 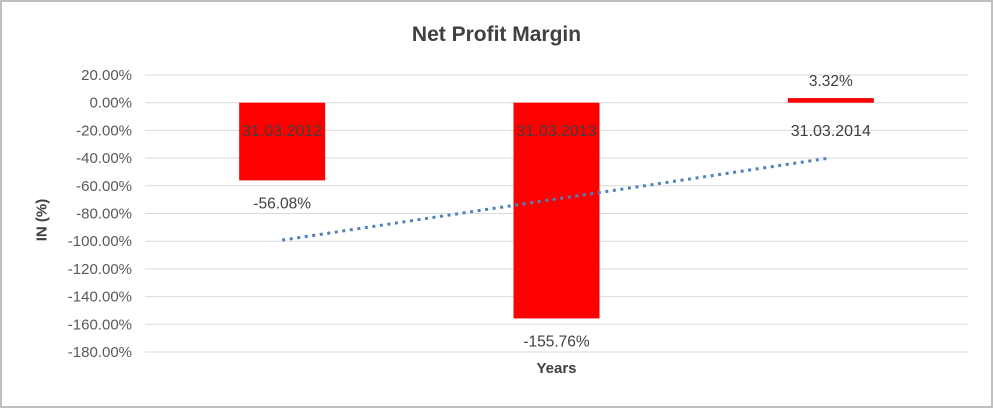 What do you see at coordinates (104, 186) in the screenshot?
I see `y-tick-label: -60.00%` at bounding box center [104, 186].